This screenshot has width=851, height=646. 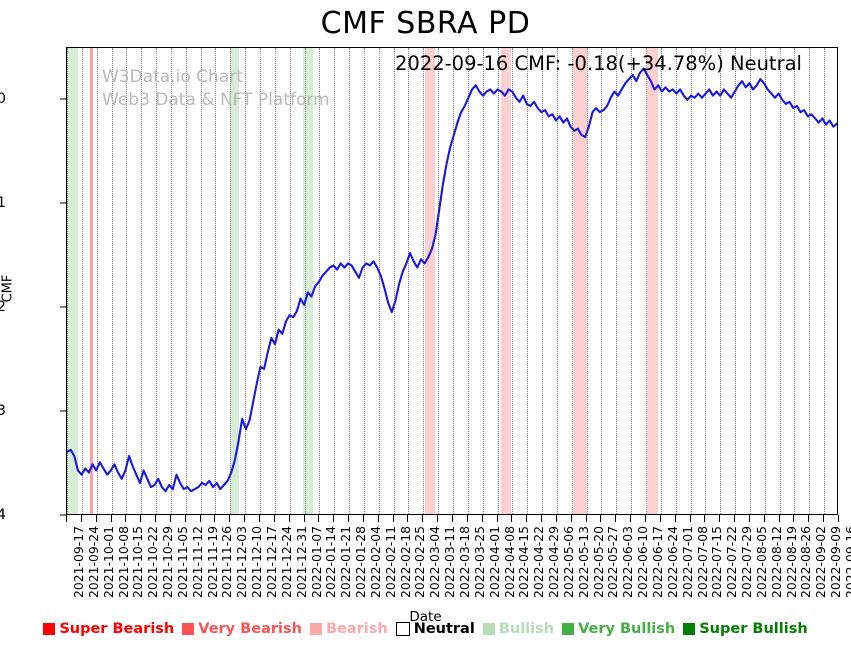 I want to click on x-axis-tick-label: 2021-11-05, so click(x=182, y=562).